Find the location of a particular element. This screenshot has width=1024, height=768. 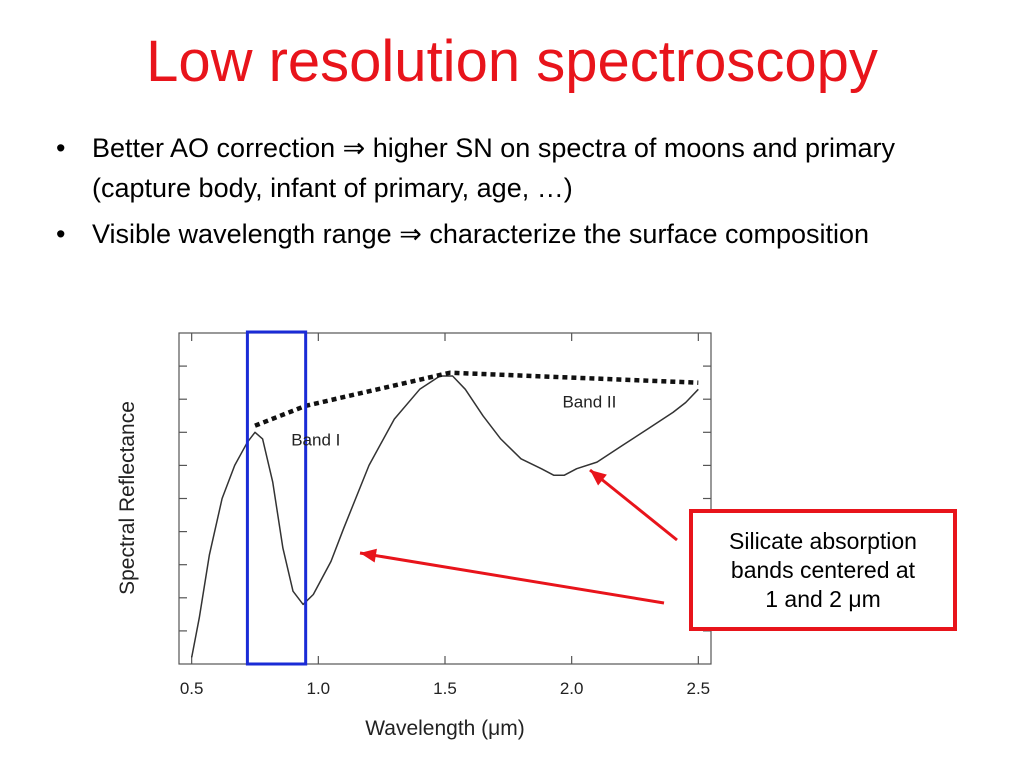

x-tick-label: 0.5 is located at coordinates (192, 688).